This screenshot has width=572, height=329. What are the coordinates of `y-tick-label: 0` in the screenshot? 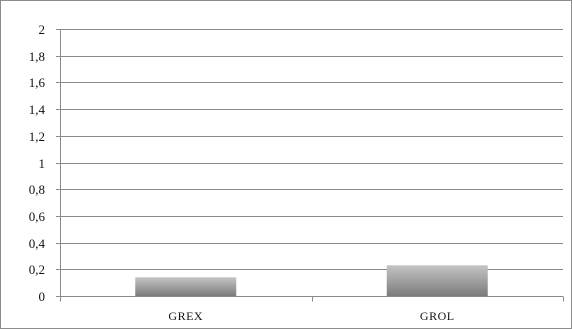 It's located at (42, 296).